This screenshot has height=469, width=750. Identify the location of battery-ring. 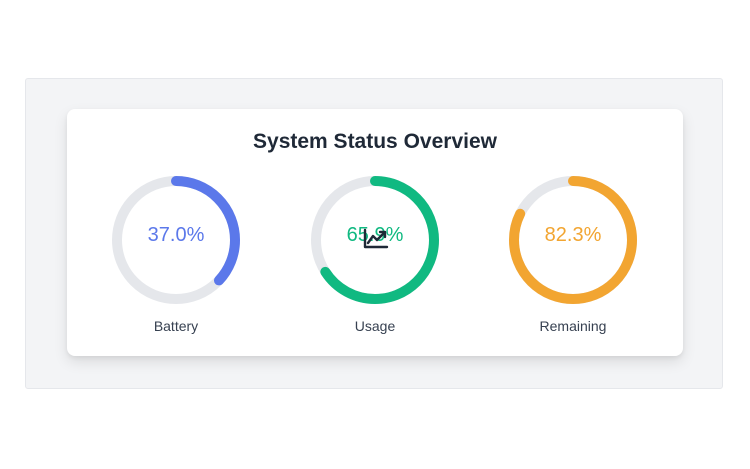
(176, 240).